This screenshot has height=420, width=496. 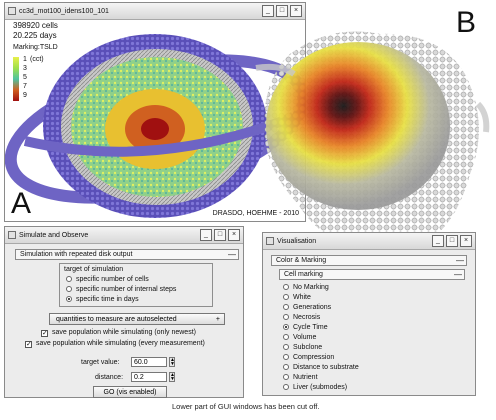 What do you see at coordinates (466, 22) in the screenshot?
I see `panel-letter-b: B` at bounding box center [466, 22].